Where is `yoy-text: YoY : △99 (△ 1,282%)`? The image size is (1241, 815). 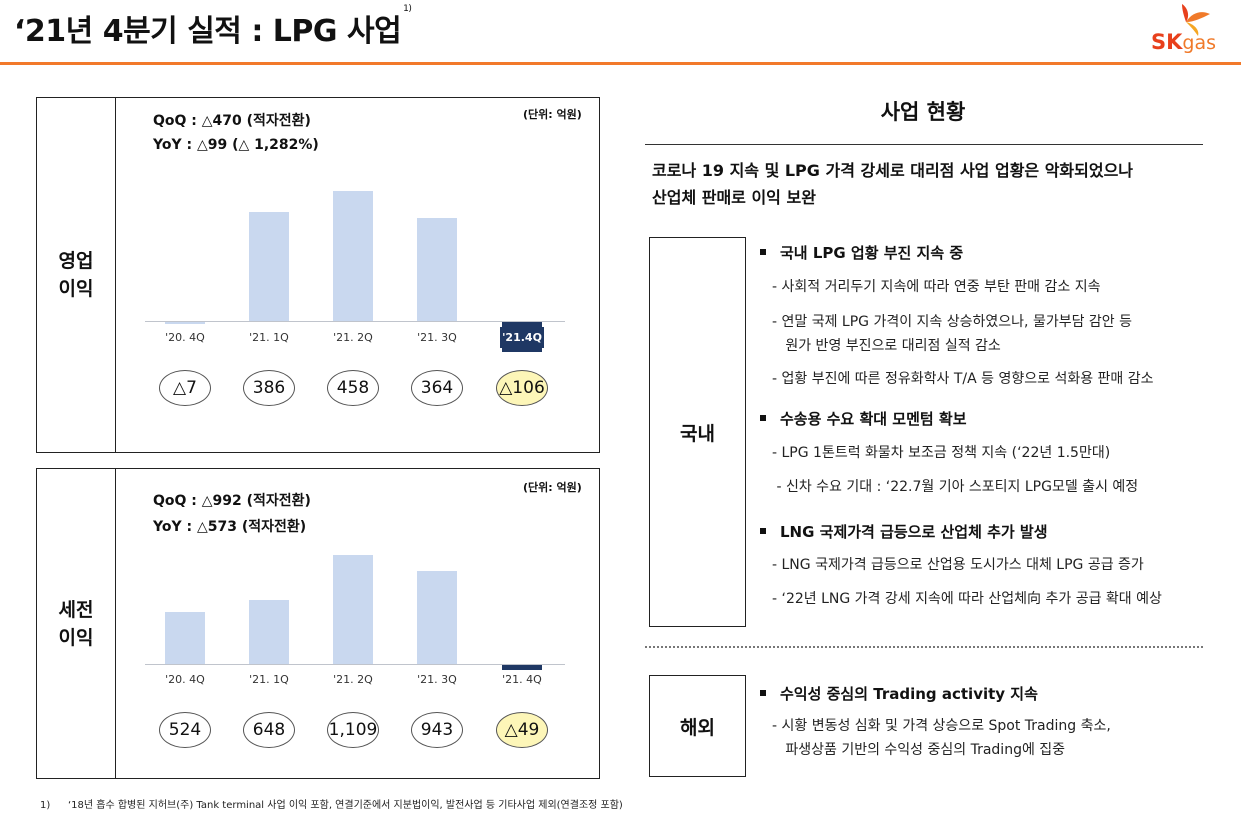 yoy-text: YoY : △99 (△ 1,282%) is located at coordinates (236, 145).